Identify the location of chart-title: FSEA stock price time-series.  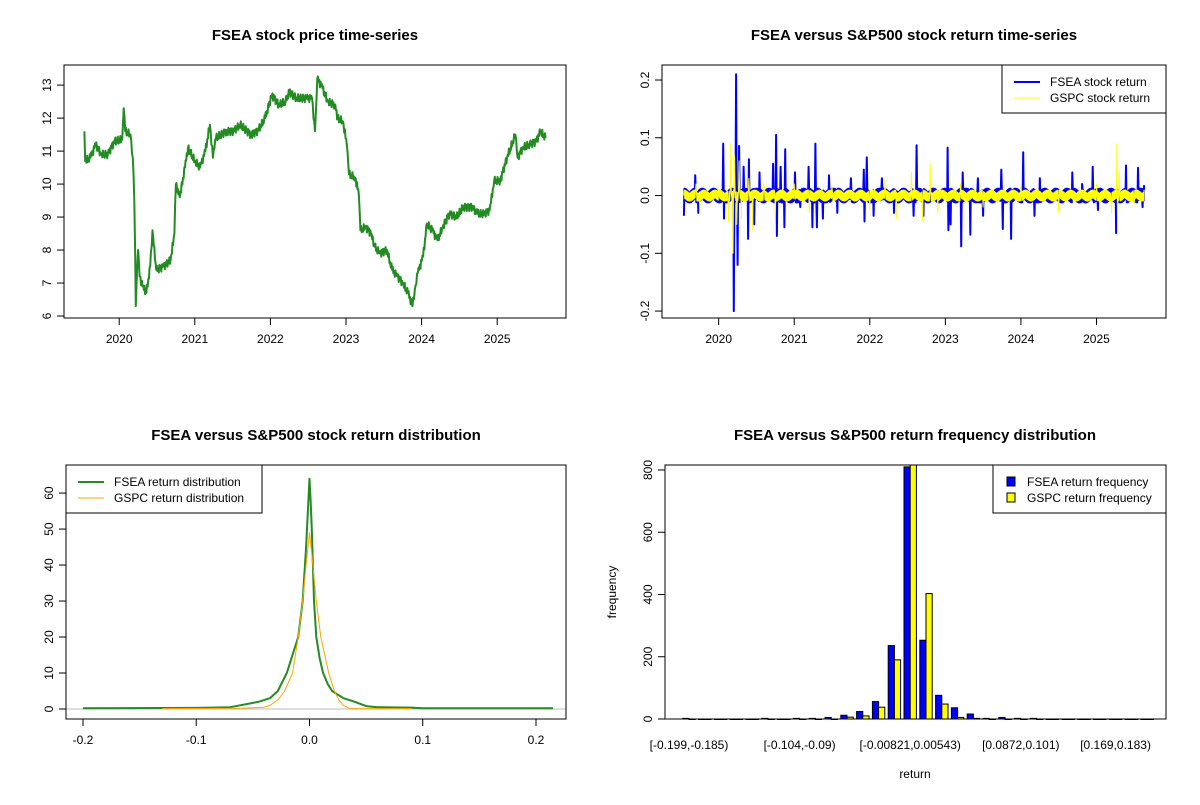
(315, 35).